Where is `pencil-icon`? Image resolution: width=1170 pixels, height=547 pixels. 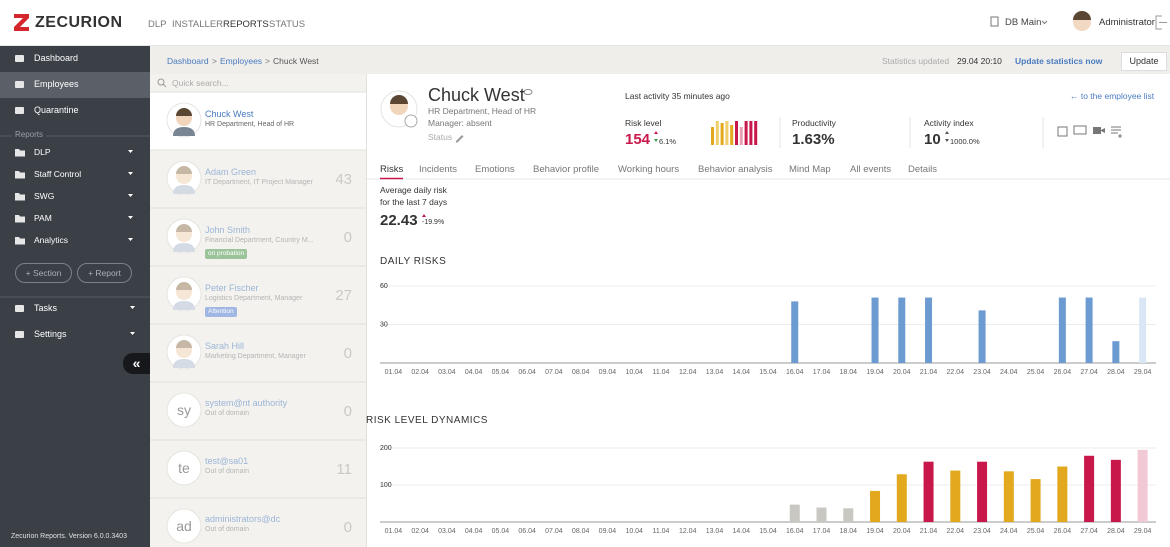 pencil-icon is located at coordinates (460, 139).